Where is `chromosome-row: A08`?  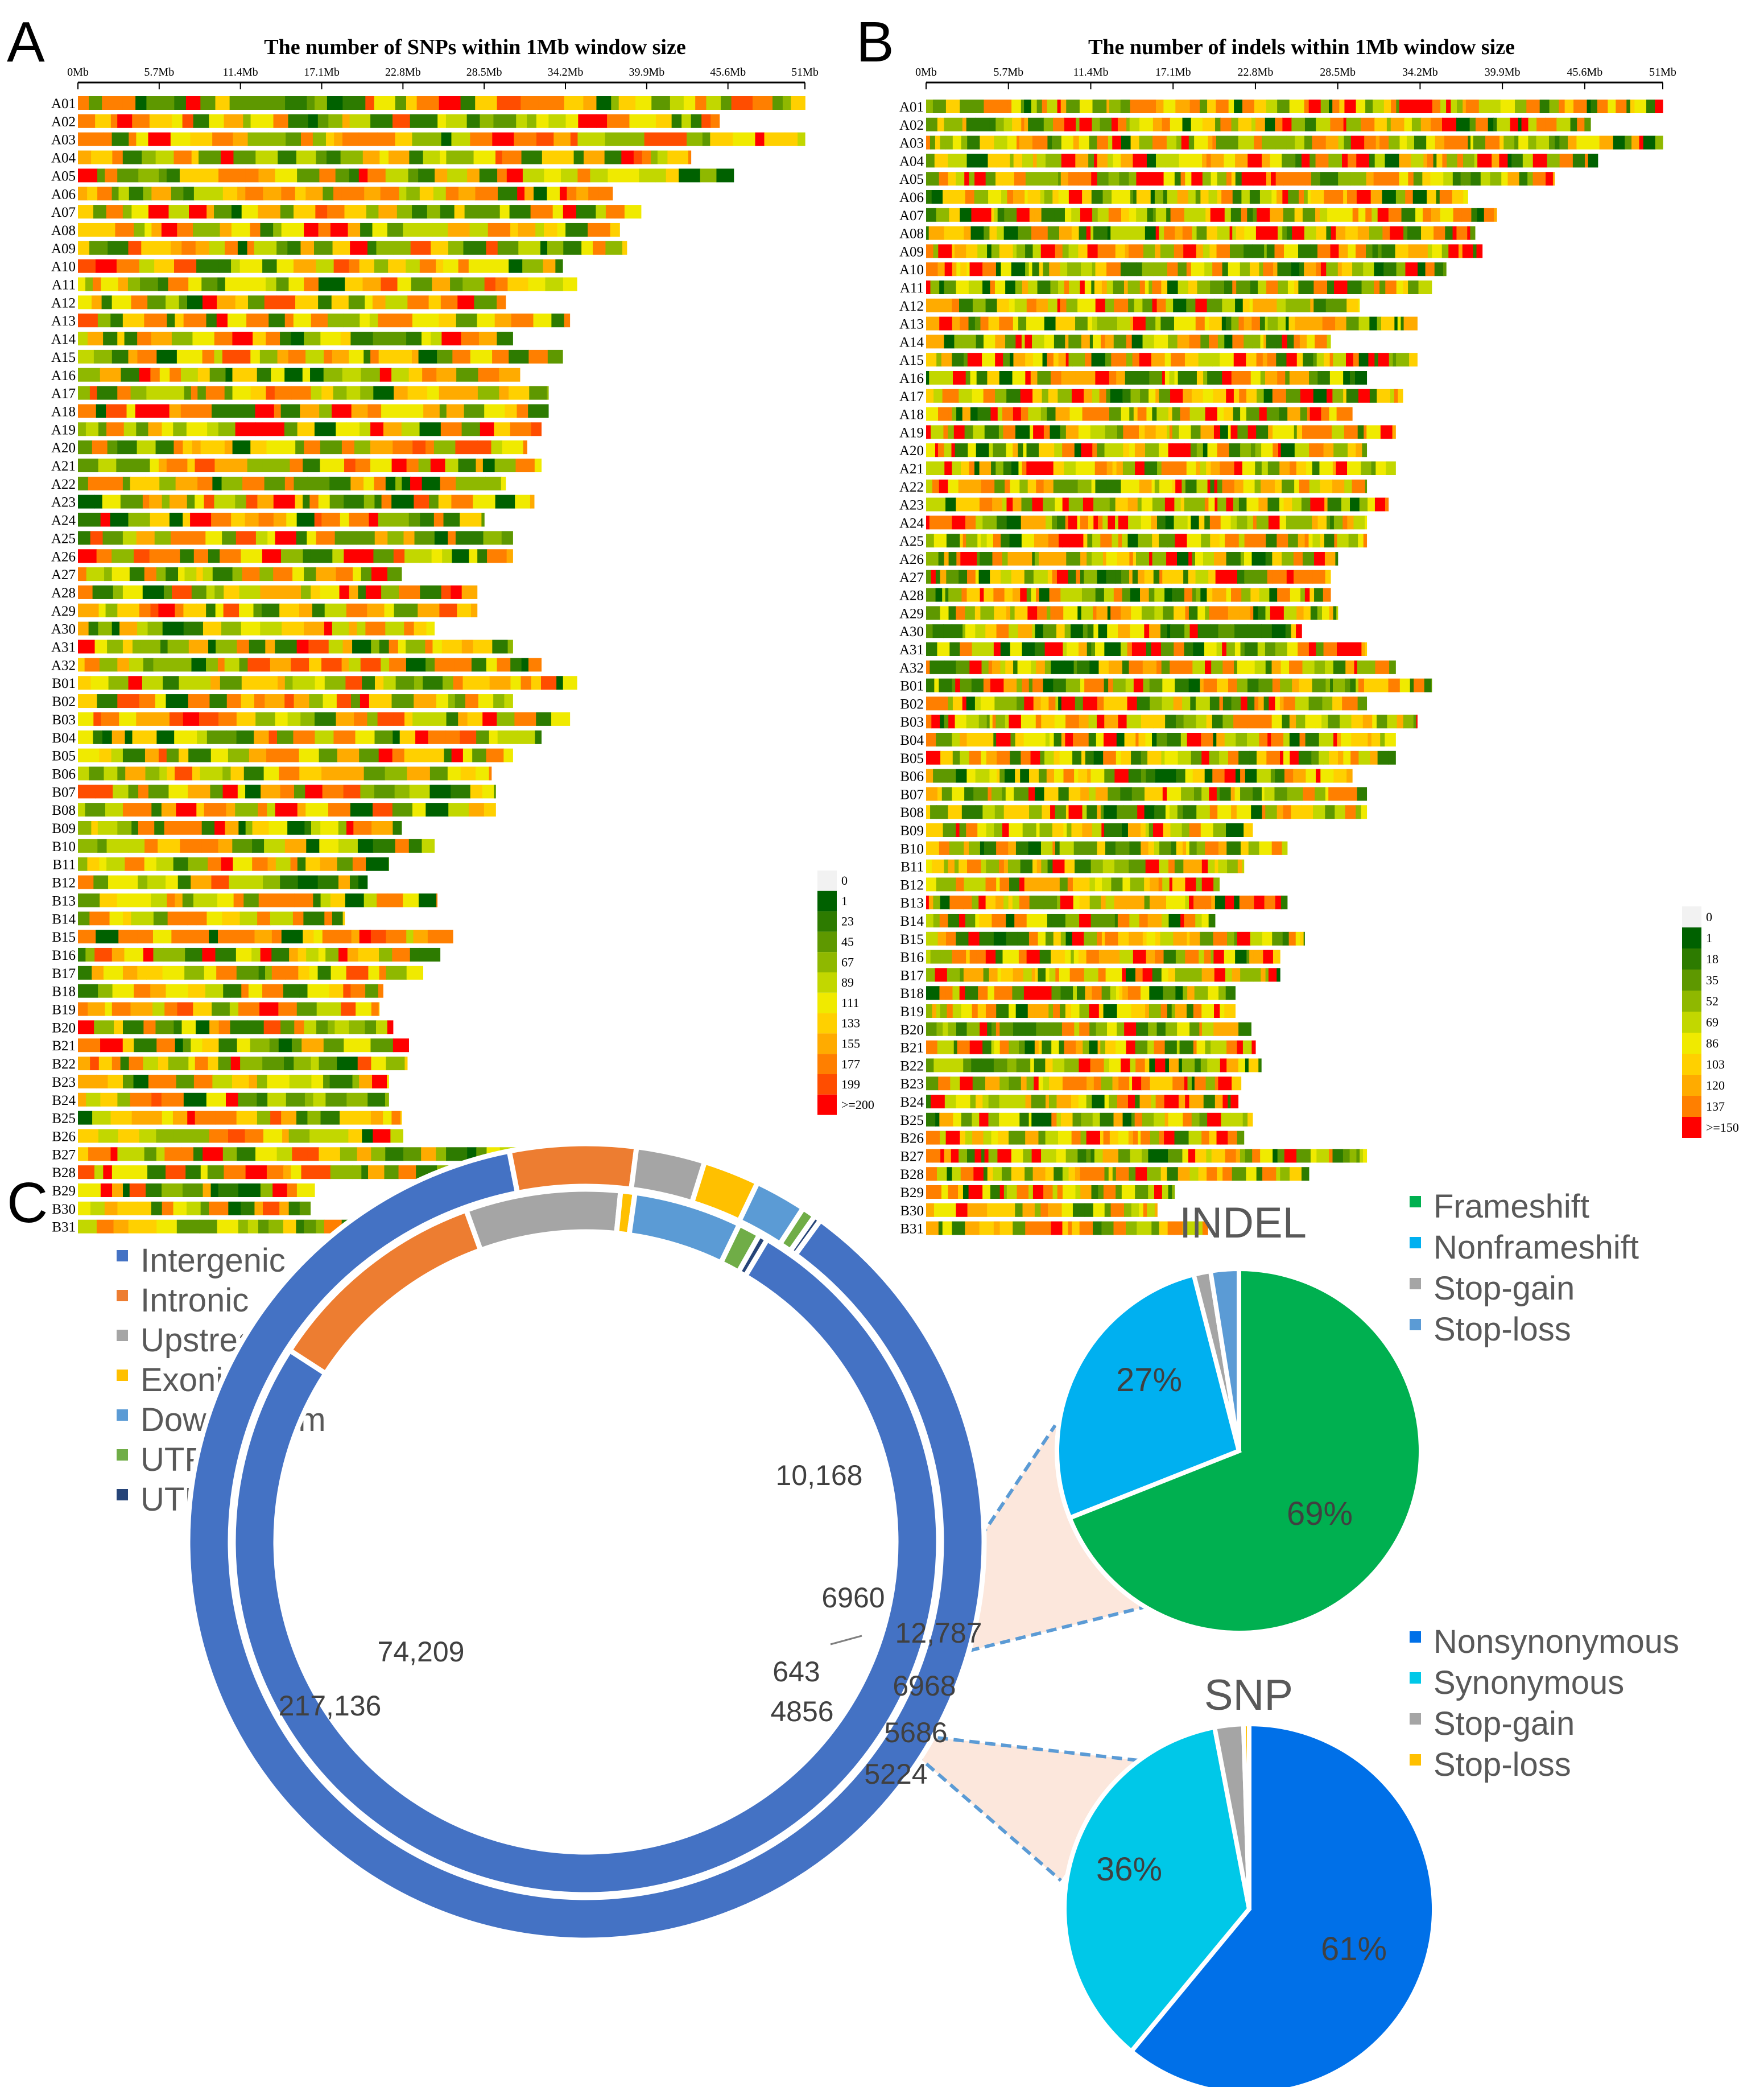
chromosome-row: A08 is located at coordinates (335, 230).